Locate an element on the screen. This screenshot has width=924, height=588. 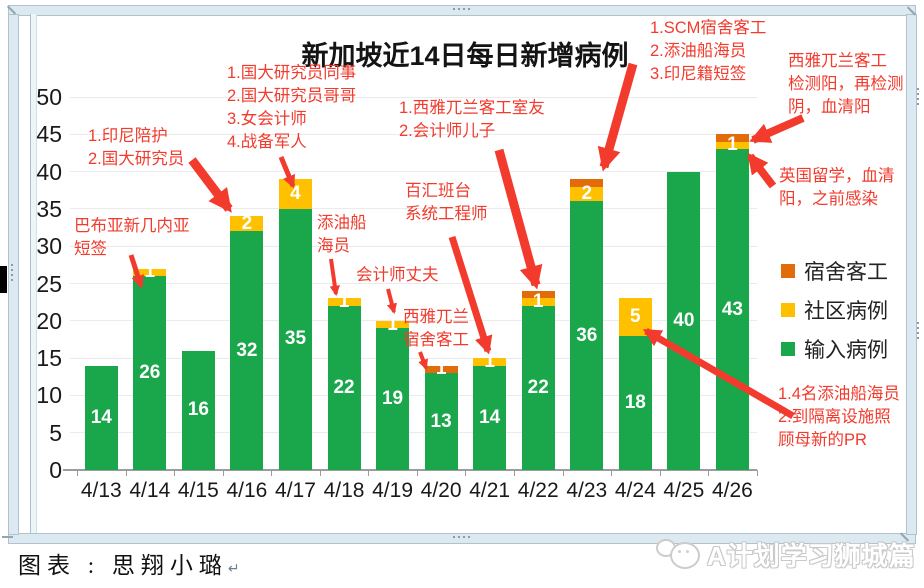
chart-frame-left is located at coordinates (13, 274).